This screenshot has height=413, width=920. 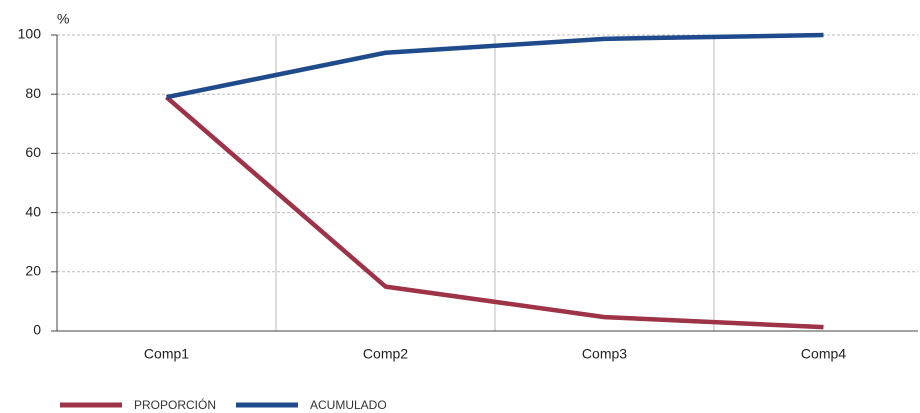 What do you see at coordinates (823, 354) in the screenshot?
I see `x-tick-label: Comp4` at bounding box center [823, 354].